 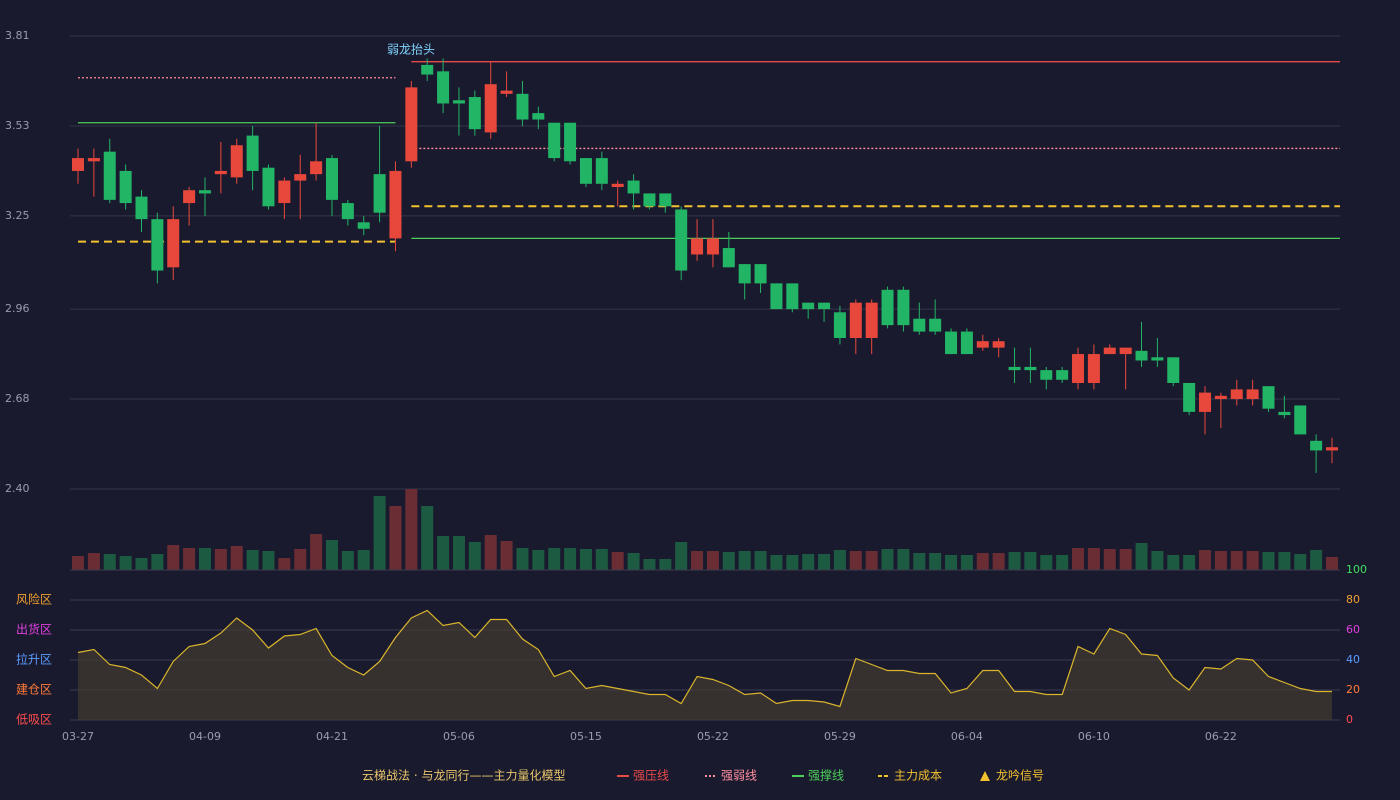 I want to click on x-tick-label: 06-04, so click(x=967, y=736).